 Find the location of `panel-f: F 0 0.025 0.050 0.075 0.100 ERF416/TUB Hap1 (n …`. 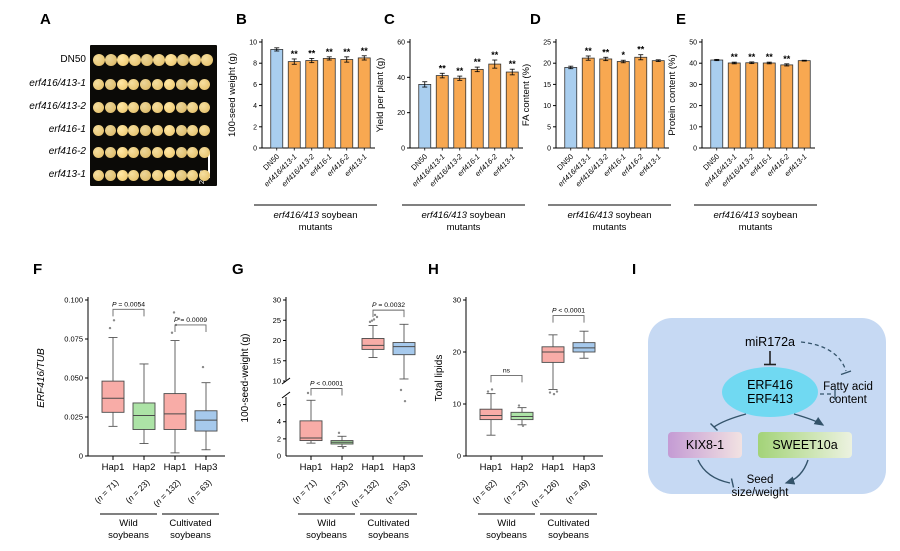

panel-f: F 0 0.025 0.050 0.075 0.100 ERF416/TUB Hap1 (n … is located at coordinates (128, 403).